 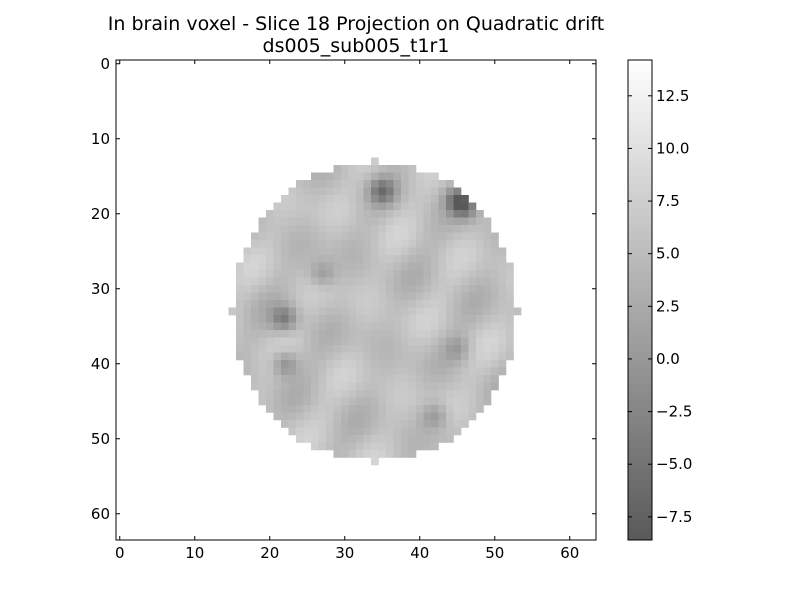 What do you see at coordinates (668, 359) in the screenshot?
I see `colorbar-tick-label: 0.0` at bounding box center [668, 359].